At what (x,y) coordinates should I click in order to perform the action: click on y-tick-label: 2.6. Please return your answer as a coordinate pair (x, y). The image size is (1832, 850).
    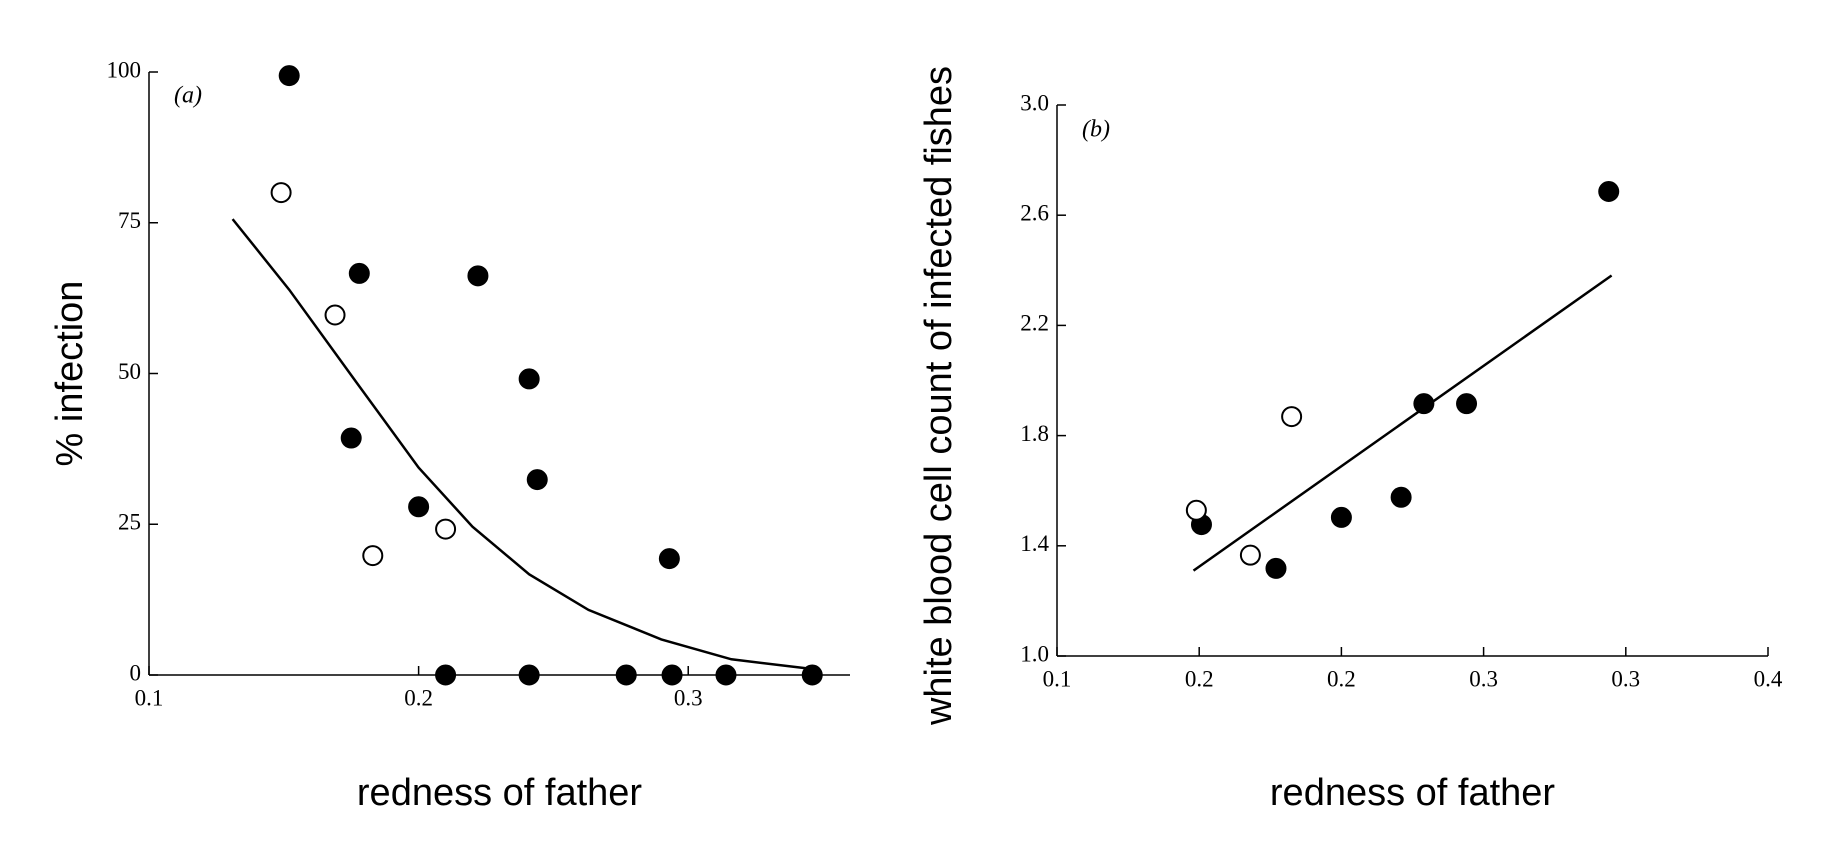
    Looking at the image, I should click on (1034, 212).